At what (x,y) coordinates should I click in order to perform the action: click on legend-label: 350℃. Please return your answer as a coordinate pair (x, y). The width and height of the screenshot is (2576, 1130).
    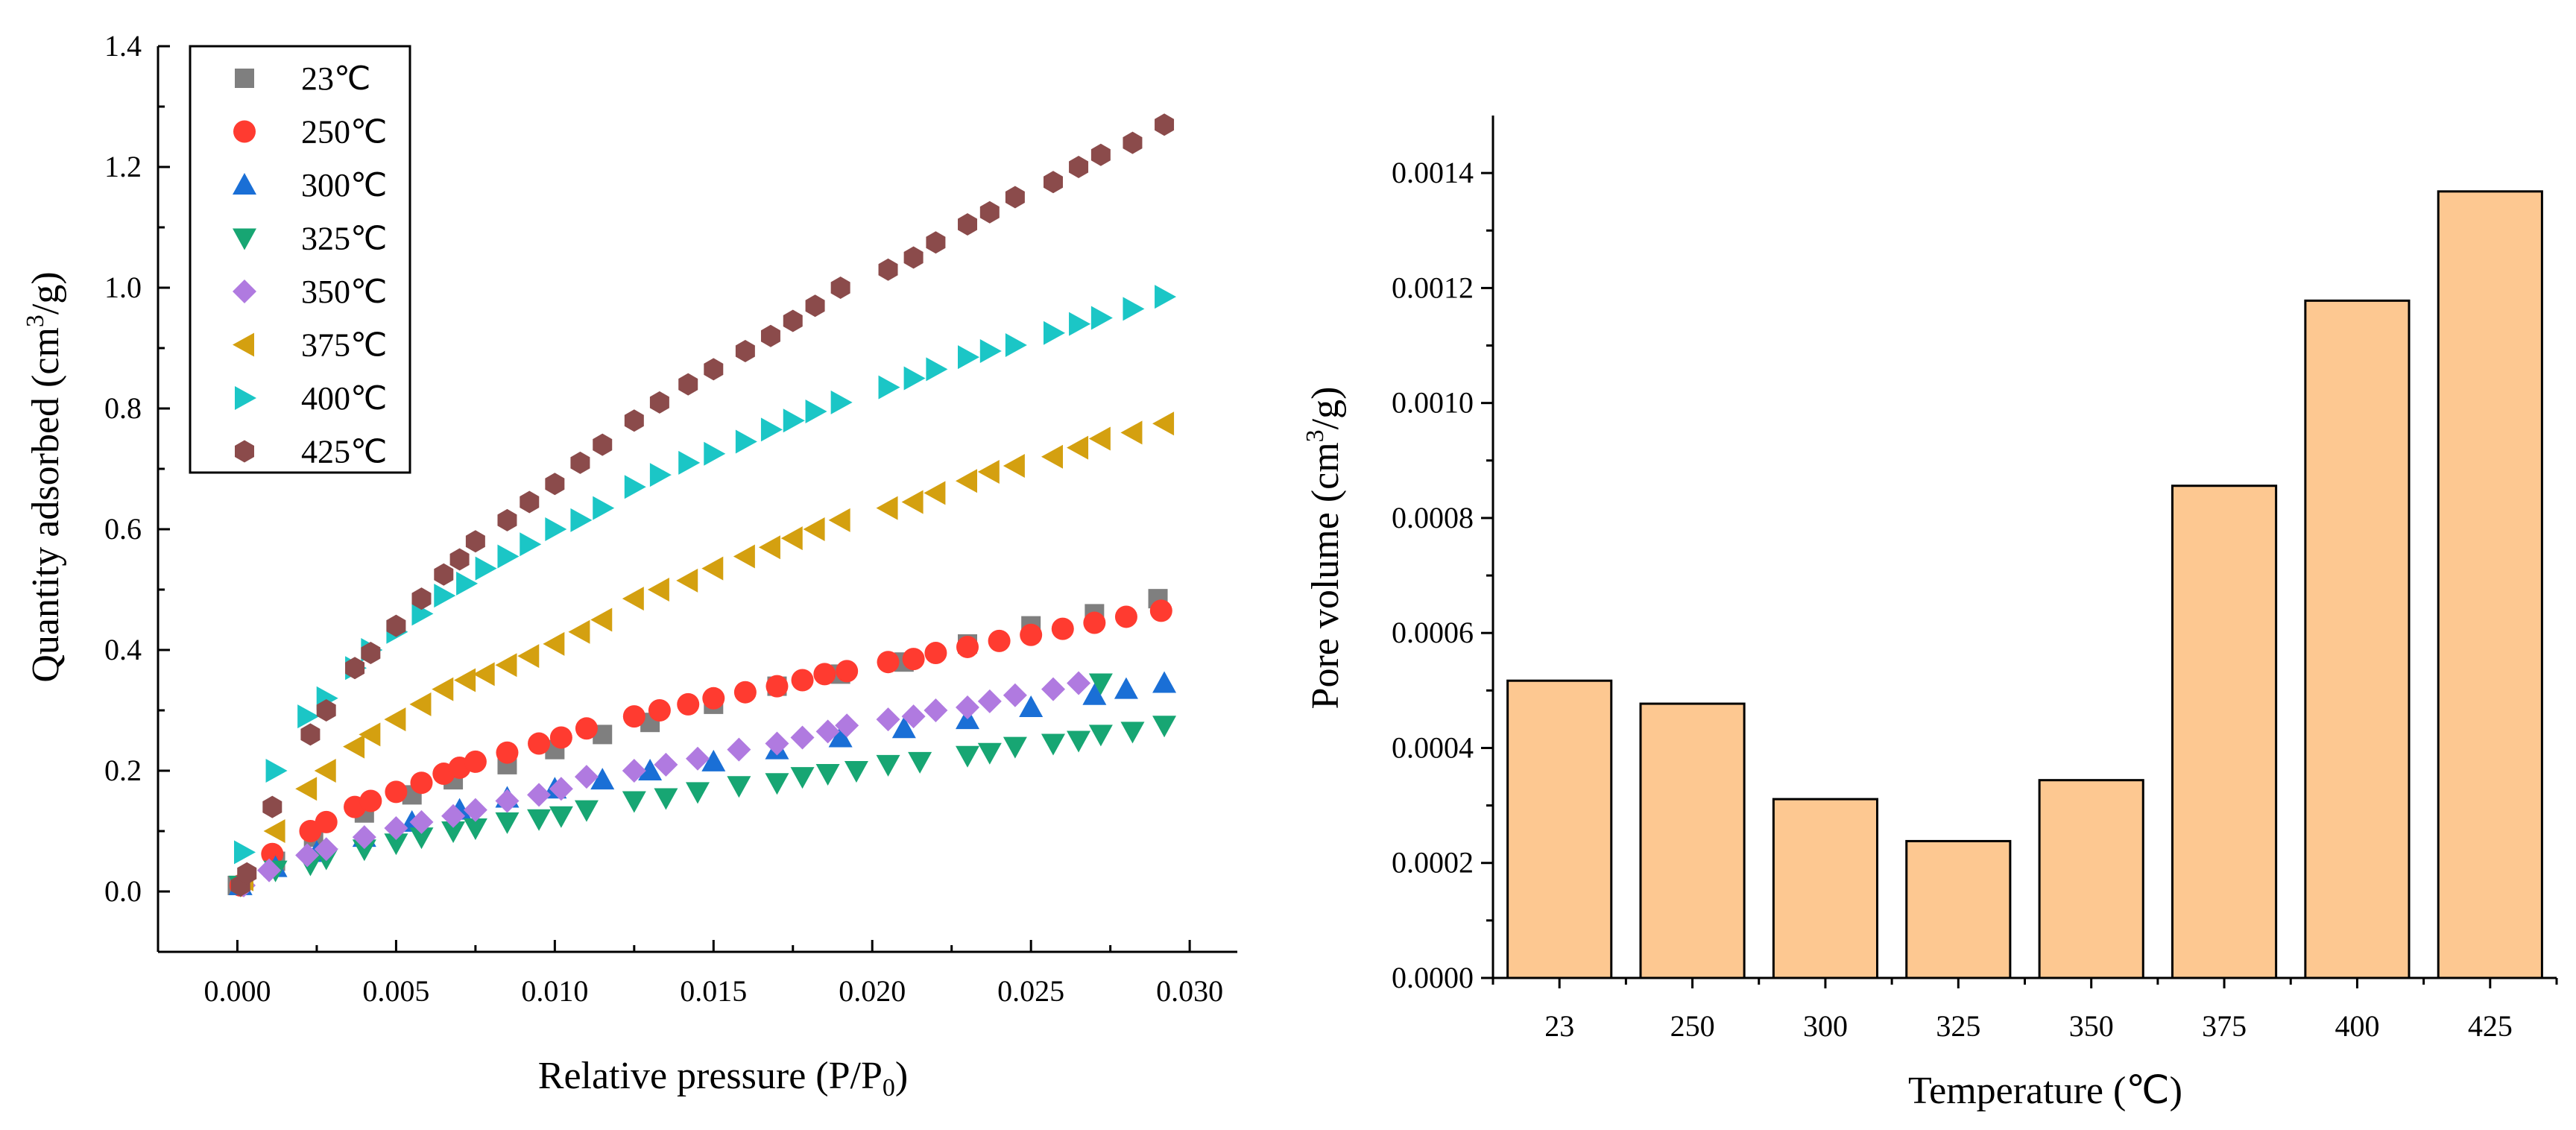
    Looking at the image, I should click on (344, 292).